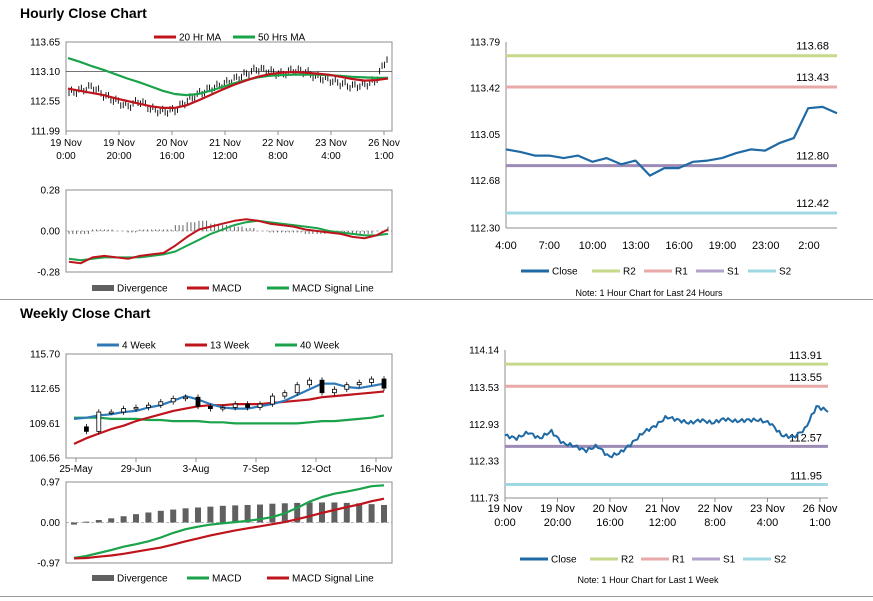  I want to click on weekly-price-y-tick: 106.56, so click(44, 459).